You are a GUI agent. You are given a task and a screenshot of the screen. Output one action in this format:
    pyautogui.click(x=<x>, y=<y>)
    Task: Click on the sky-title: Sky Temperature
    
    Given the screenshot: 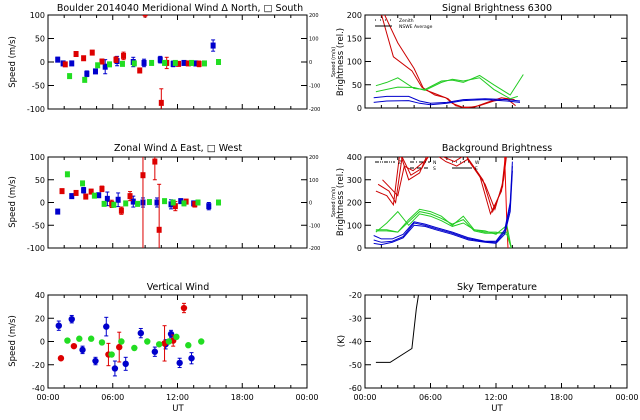 What is the action you would take?
    pyautogui.click(x=497, y=287)
    